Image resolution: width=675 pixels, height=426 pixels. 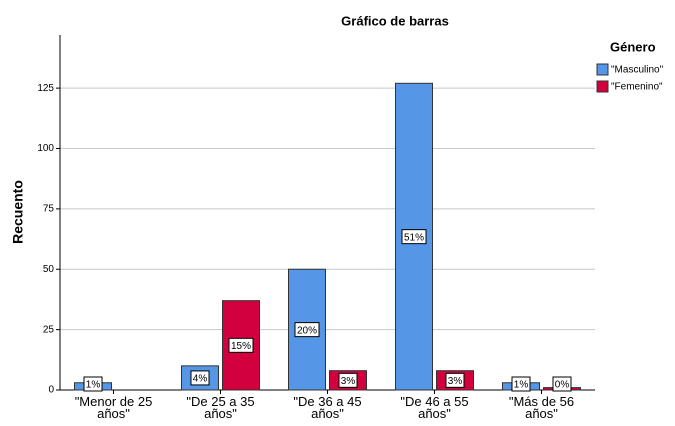 I want to click on x-tick-label: "De 46 a 55 años", so click(x=434, y=408).